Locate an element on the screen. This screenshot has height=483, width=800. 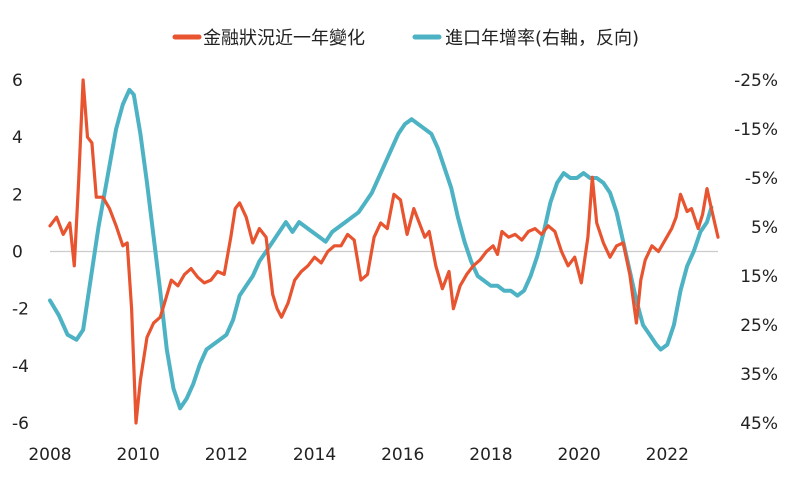
x-tick-label: 2018 is located at coordinates (490, 455).